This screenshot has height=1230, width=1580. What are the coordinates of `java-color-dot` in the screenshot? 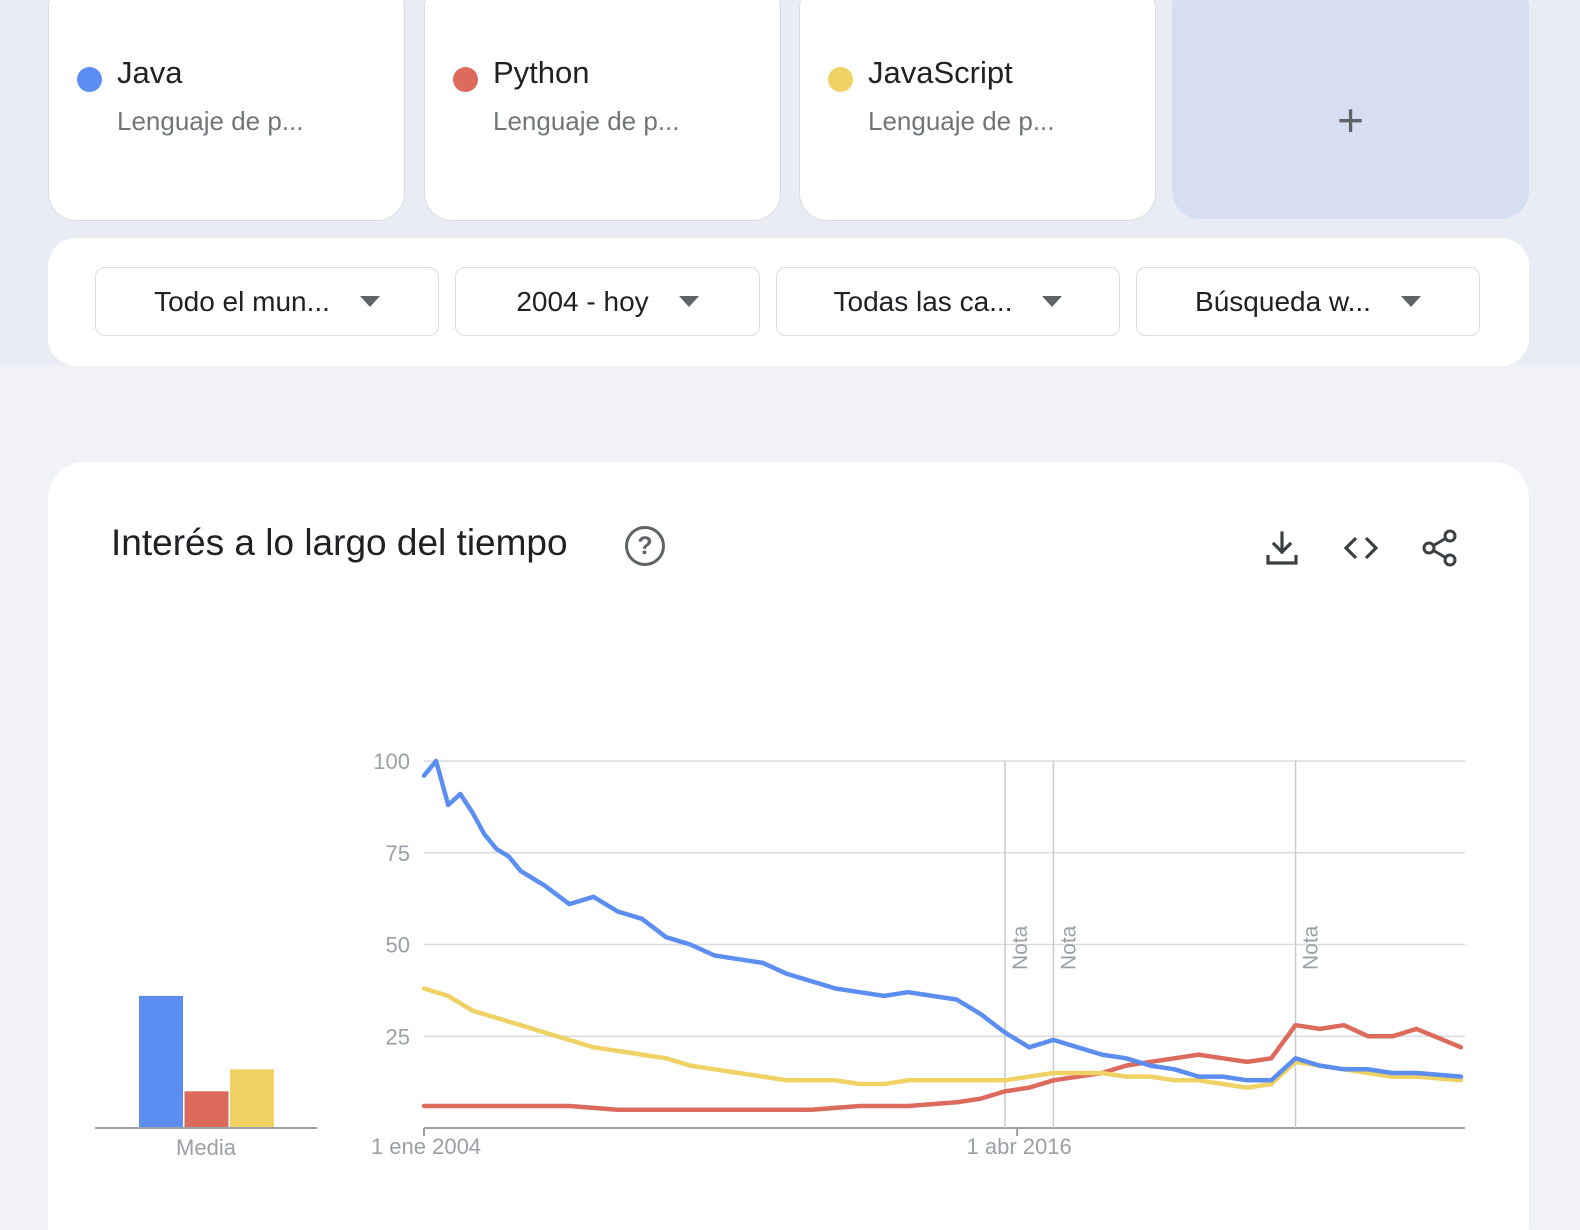 It's located at (89, 79).